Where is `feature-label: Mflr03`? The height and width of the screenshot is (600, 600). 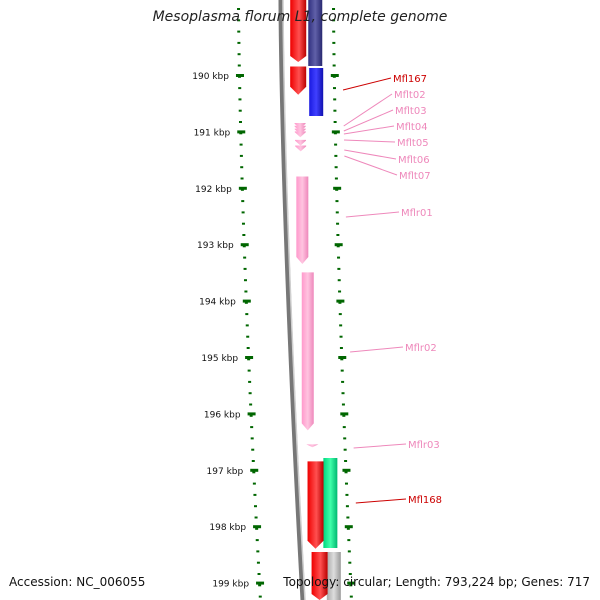
feature-label: Mflr03 is located at coordinates (424, 445).